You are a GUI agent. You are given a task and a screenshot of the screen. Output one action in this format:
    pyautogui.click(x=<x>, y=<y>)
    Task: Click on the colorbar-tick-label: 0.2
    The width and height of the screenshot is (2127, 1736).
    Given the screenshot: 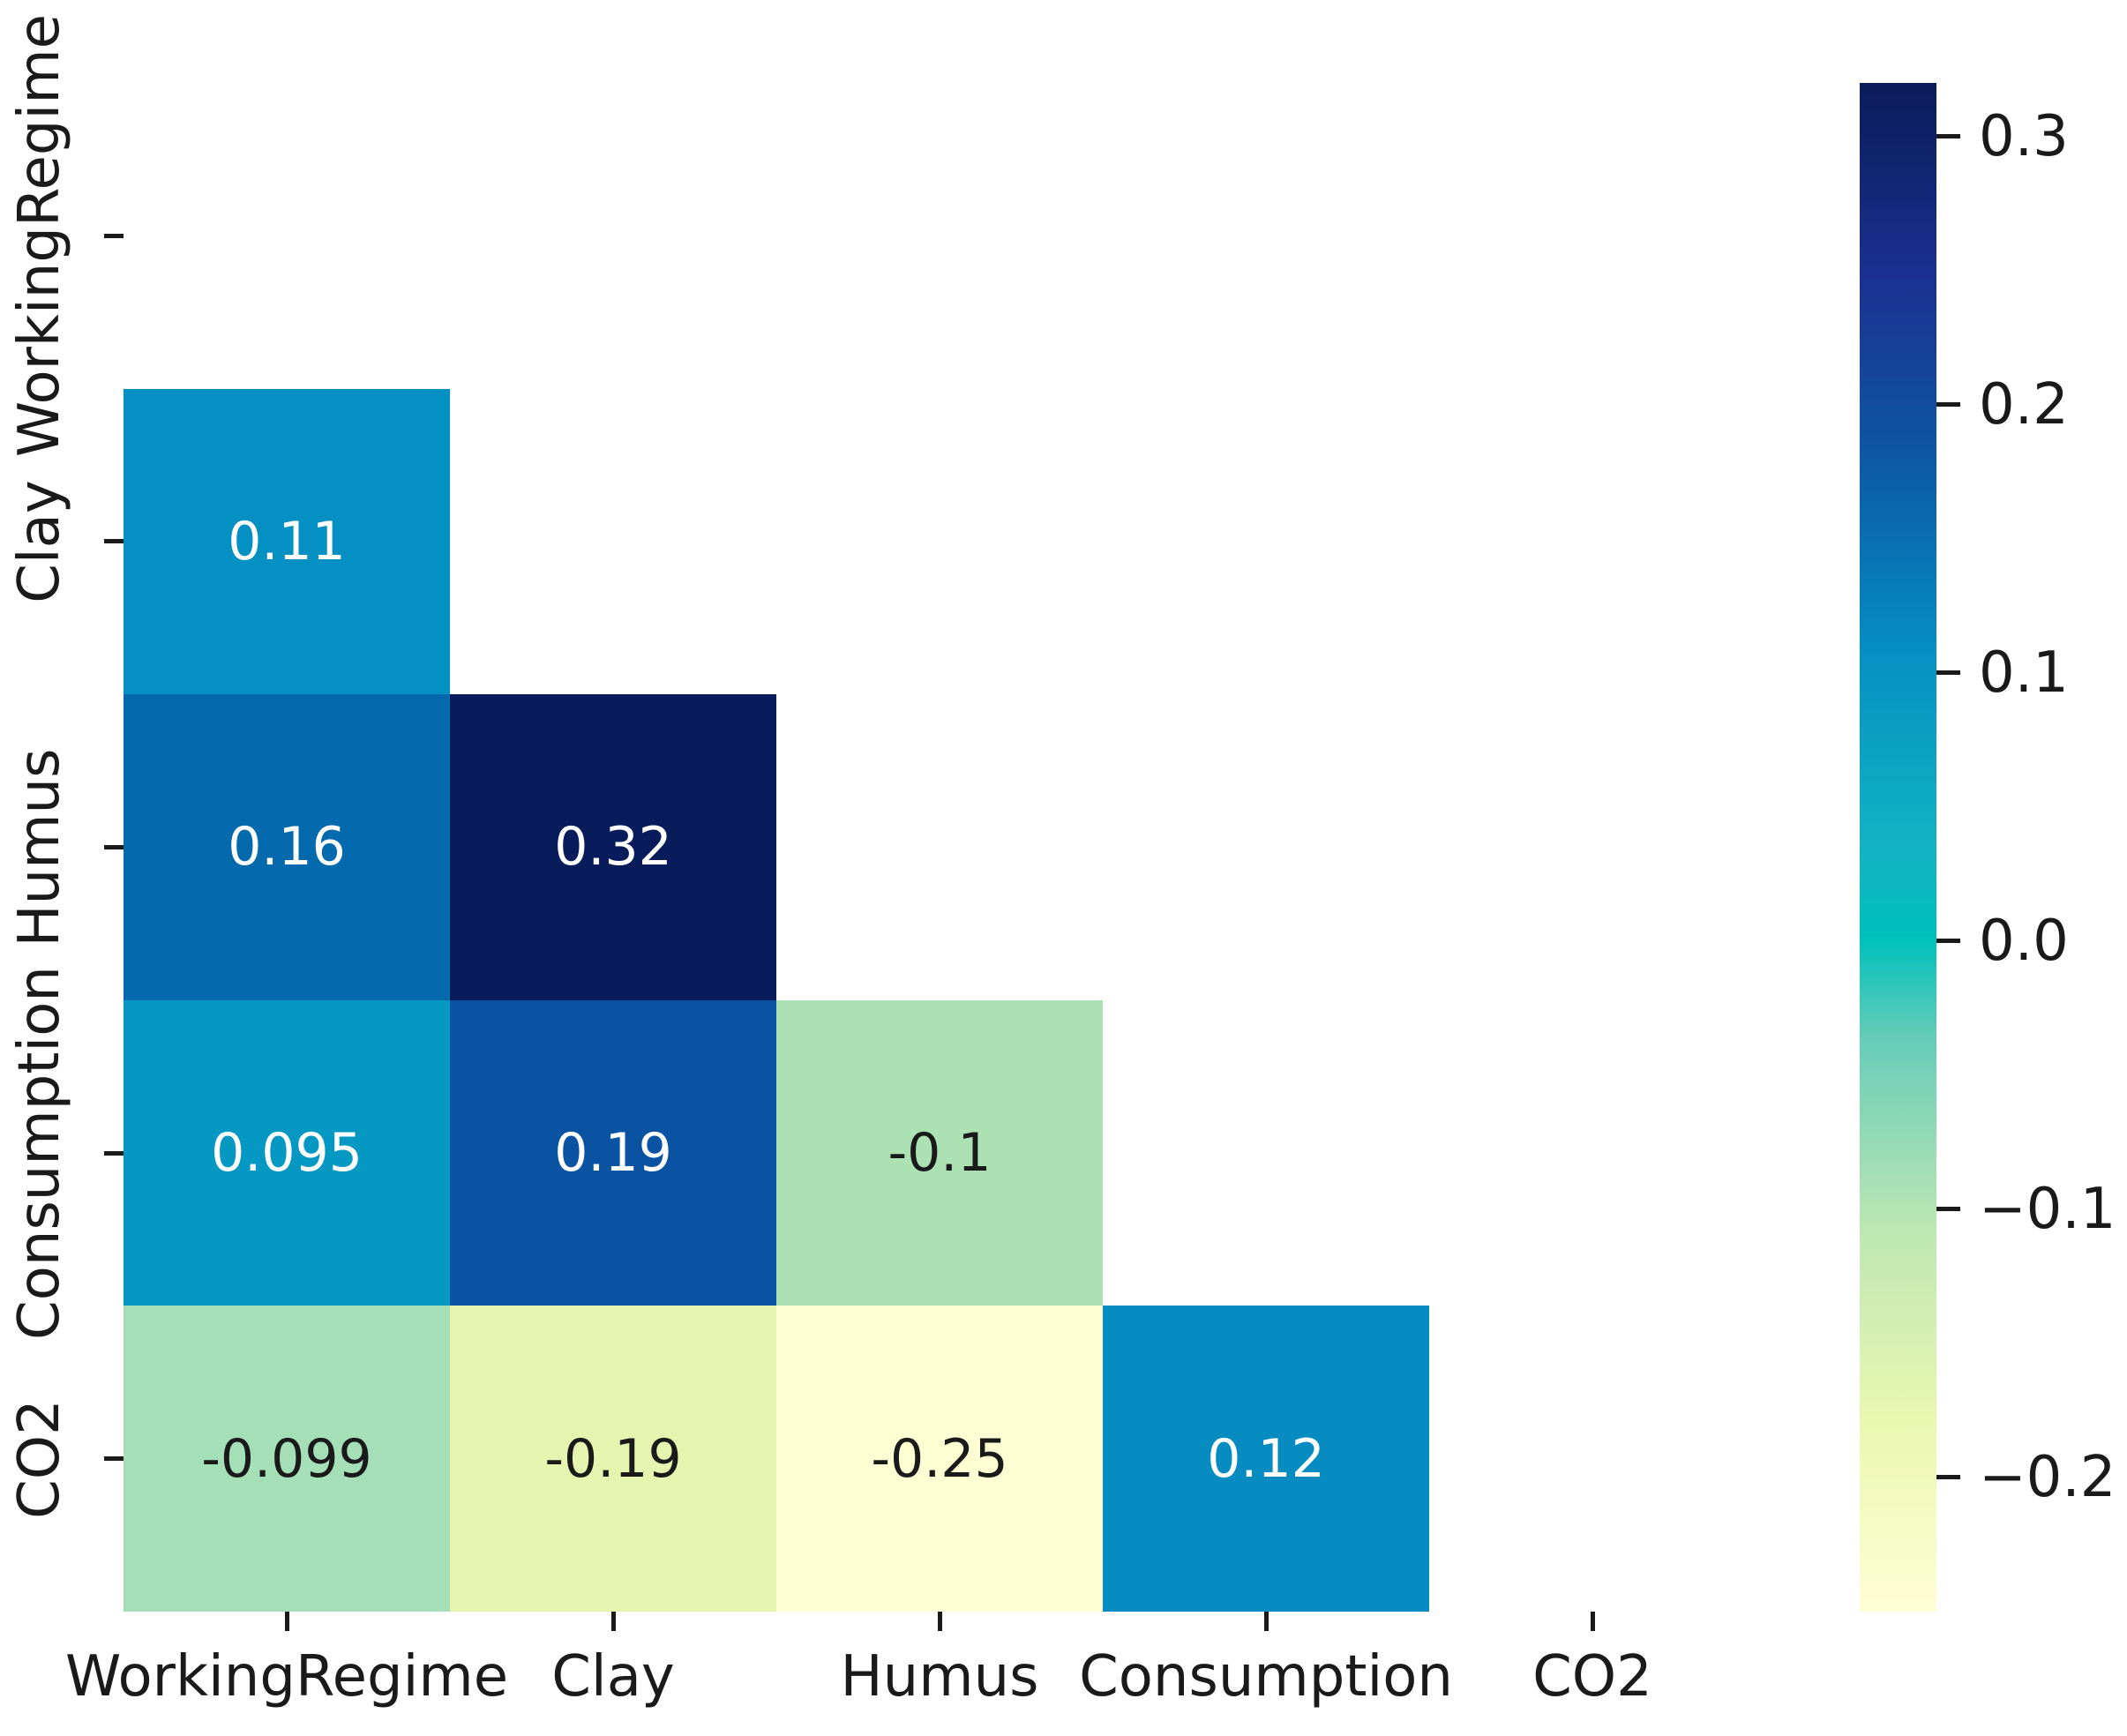 What is the action you would take?
    pyautogui.click(x=2024, y=404)
    